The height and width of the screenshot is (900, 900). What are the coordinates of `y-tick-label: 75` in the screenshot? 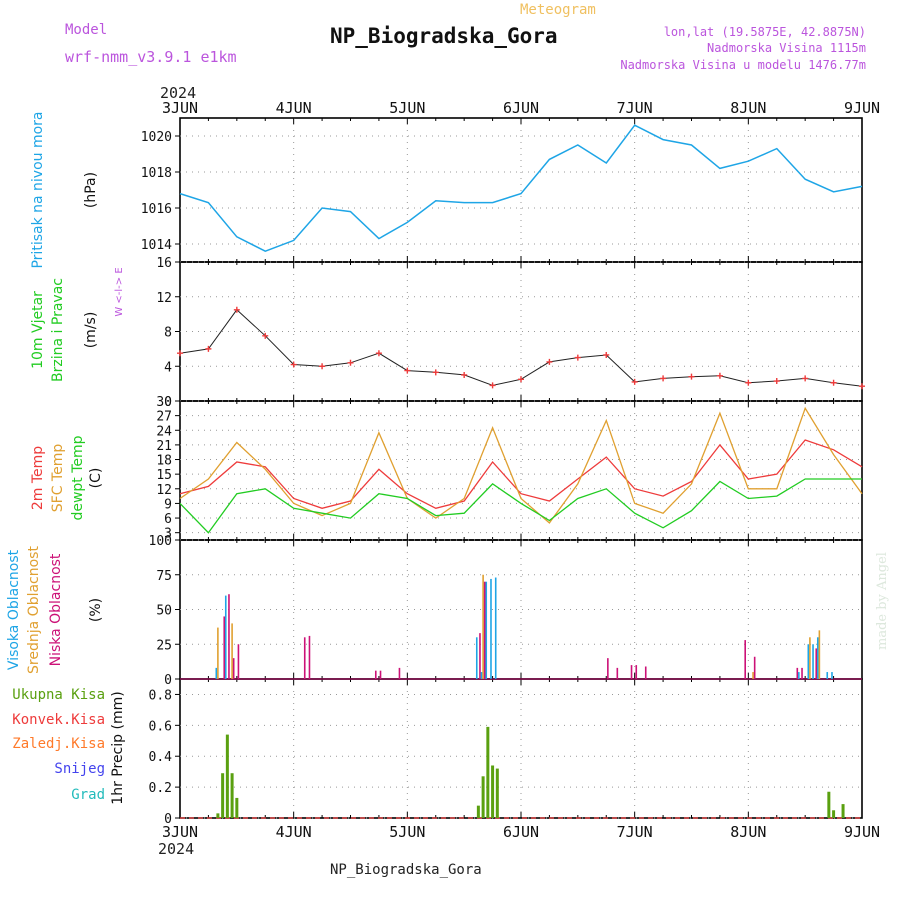 It's located at (164, 576).